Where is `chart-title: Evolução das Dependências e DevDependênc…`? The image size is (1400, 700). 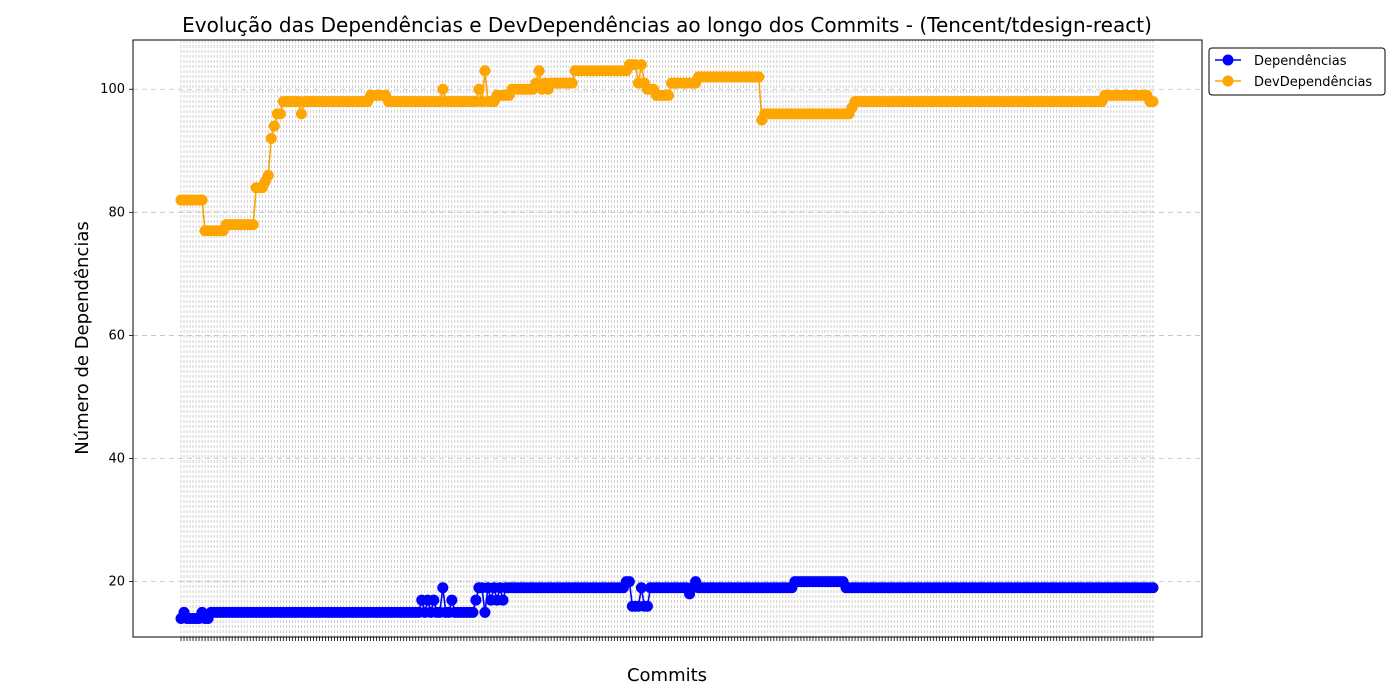 chart-title: Evolução das Dependências e DevDependênc… is located at coordinates (667, 25).